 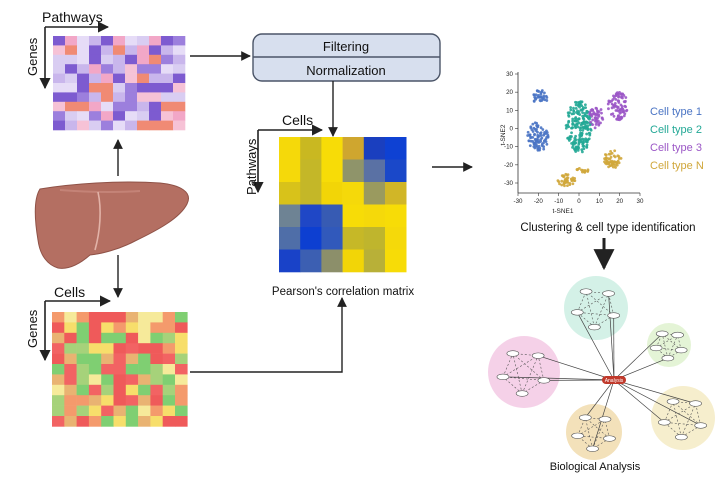 What do you see at coordinates (563, 211) in the screenshot?
I see `tsne-x-label: t-SNE1` at bounding box center [563, 211].